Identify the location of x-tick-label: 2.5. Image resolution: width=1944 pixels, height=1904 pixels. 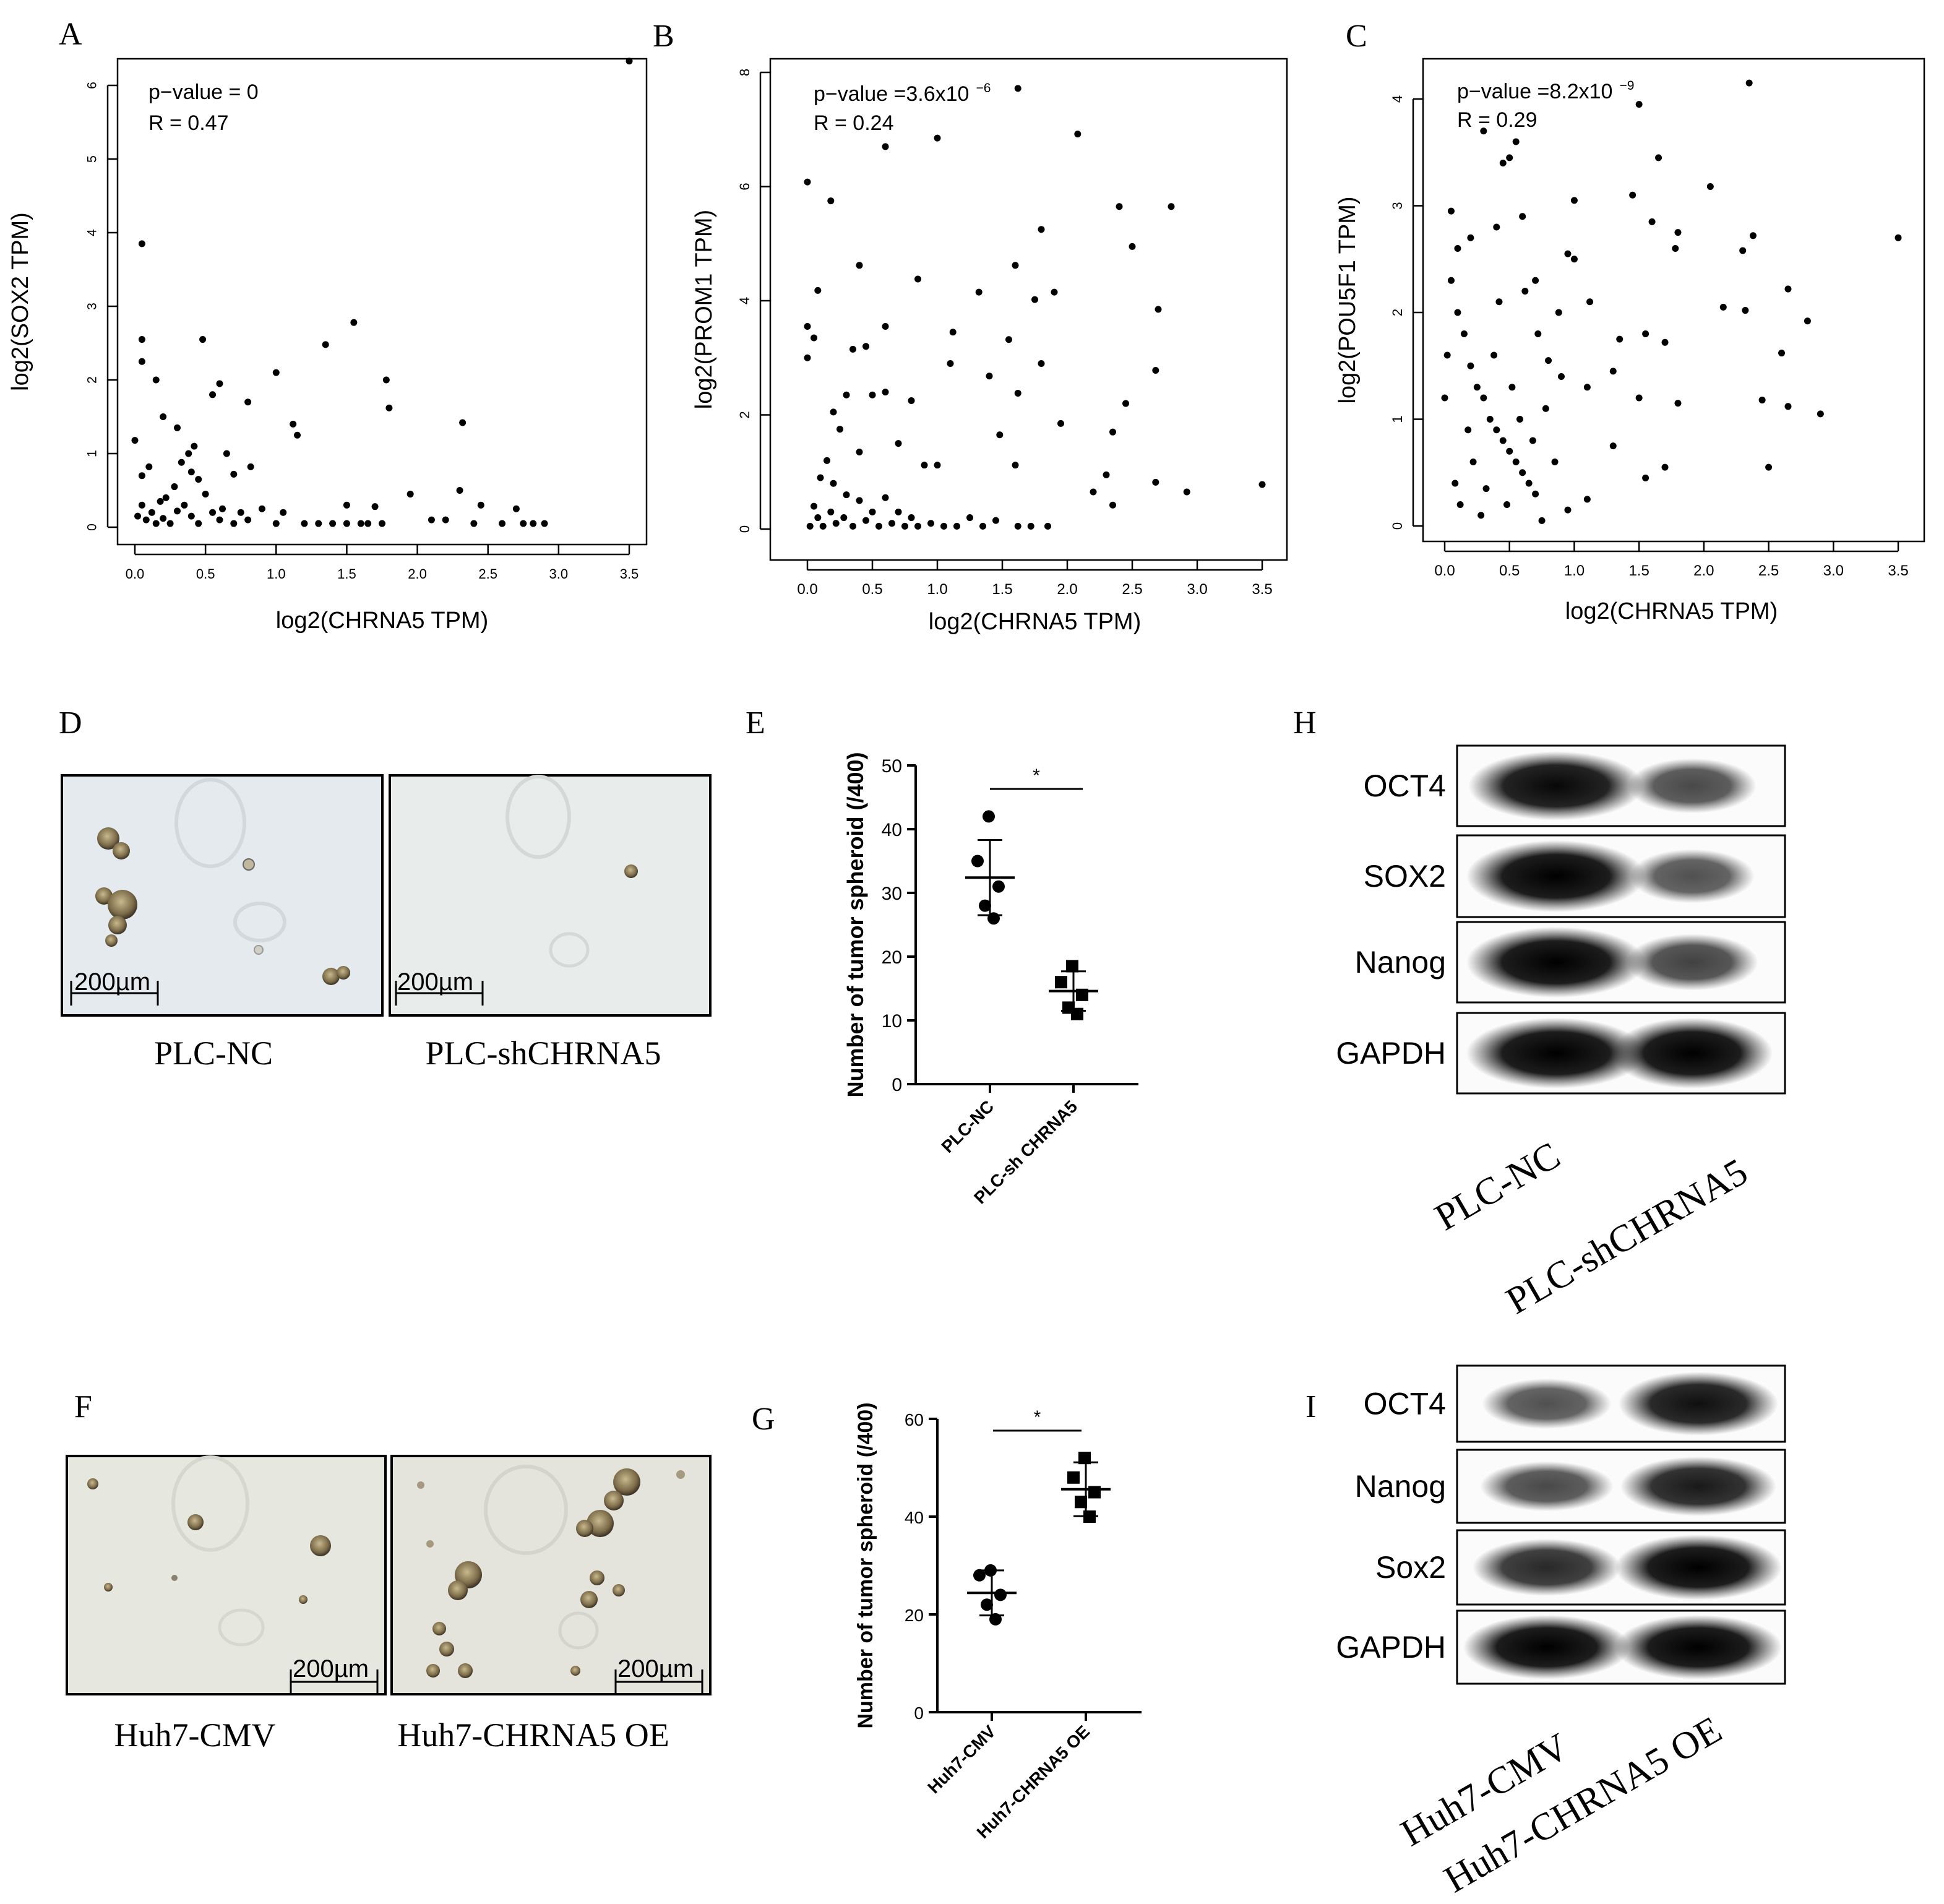
(1132, 589).